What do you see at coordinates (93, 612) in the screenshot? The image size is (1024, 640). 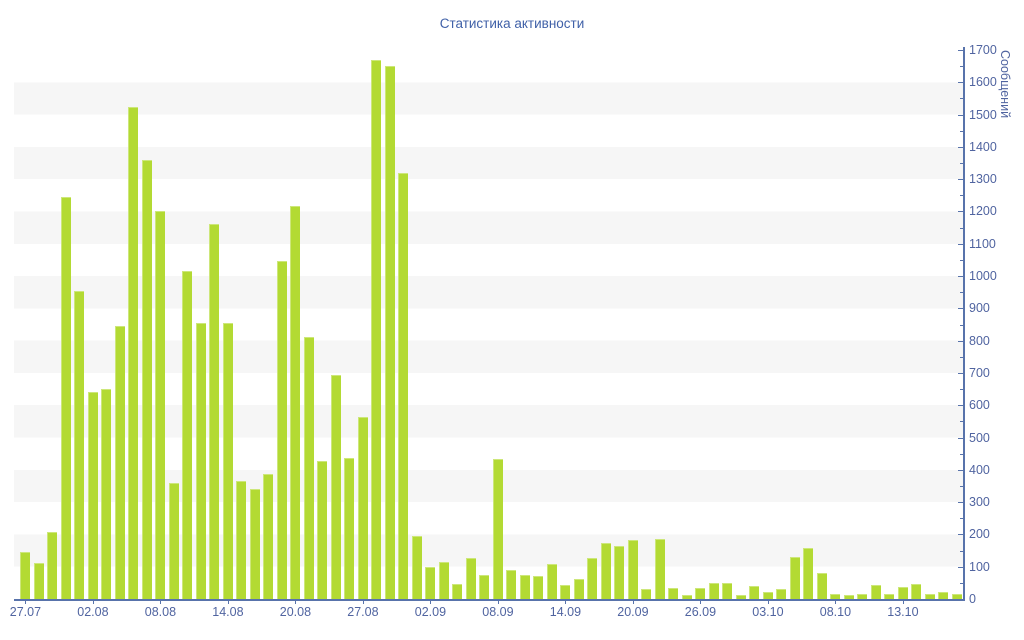 I see `x-tick-label: 02.08` at bounding box center [93, 612].